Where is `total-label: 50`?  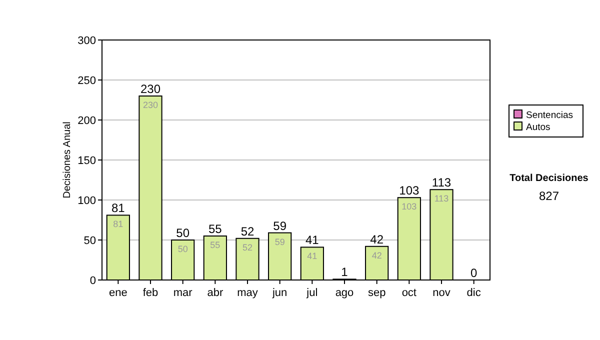
total-label: 50 is located at coordinates (183, 233).